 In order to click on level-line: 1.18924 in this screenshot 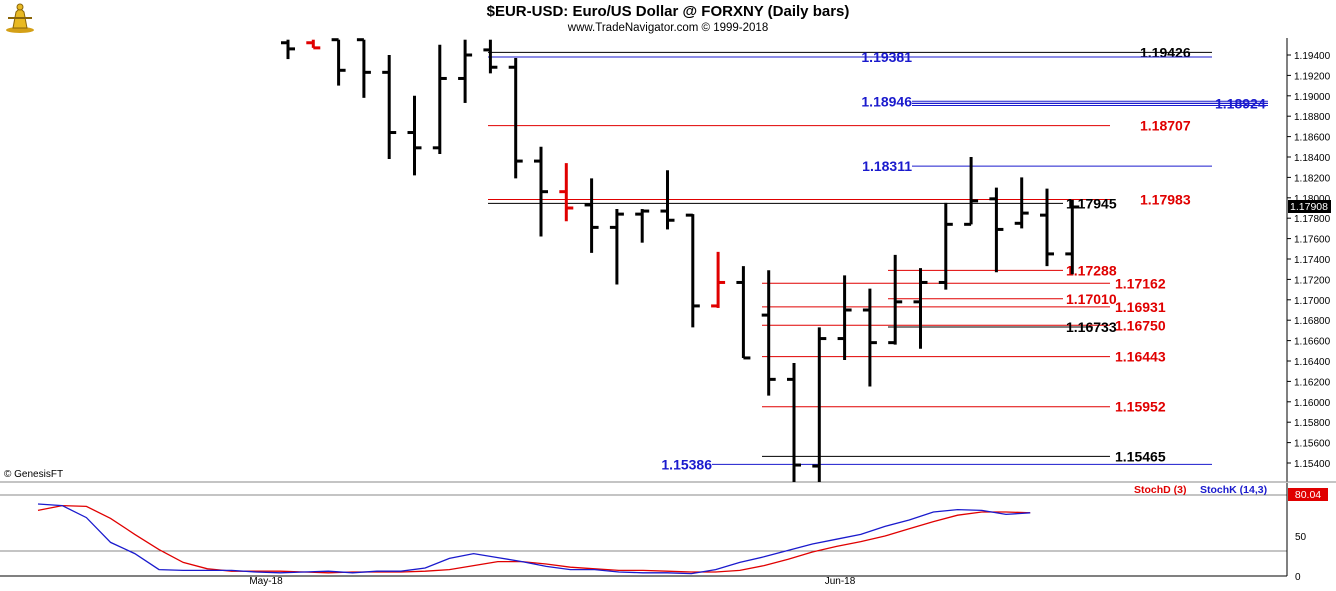, I will do `click(1090, 104)`.